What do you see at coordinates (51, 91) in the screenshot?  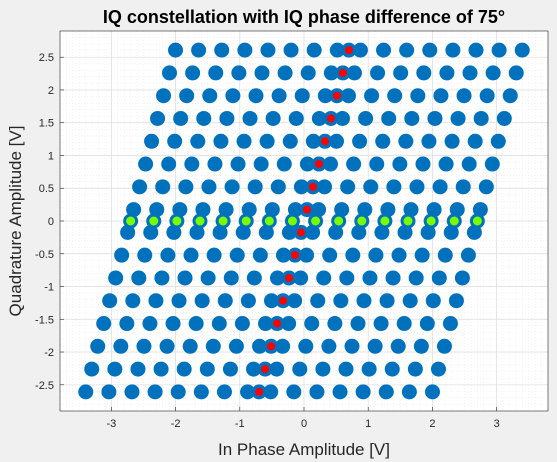 I see `y-tick-label: 2` at bounding box center [51, 91].